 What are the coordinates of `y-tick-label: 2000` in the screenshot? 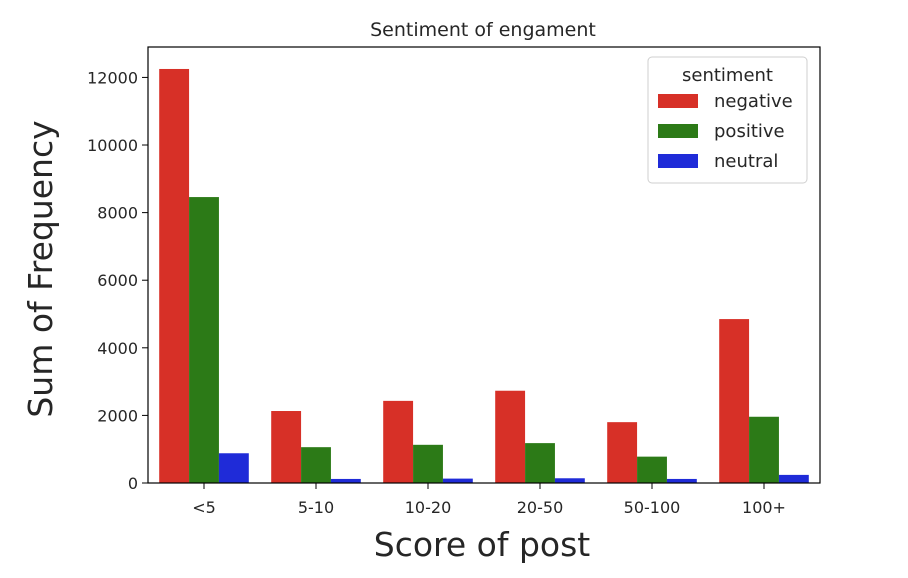 It's located at (117, 415).